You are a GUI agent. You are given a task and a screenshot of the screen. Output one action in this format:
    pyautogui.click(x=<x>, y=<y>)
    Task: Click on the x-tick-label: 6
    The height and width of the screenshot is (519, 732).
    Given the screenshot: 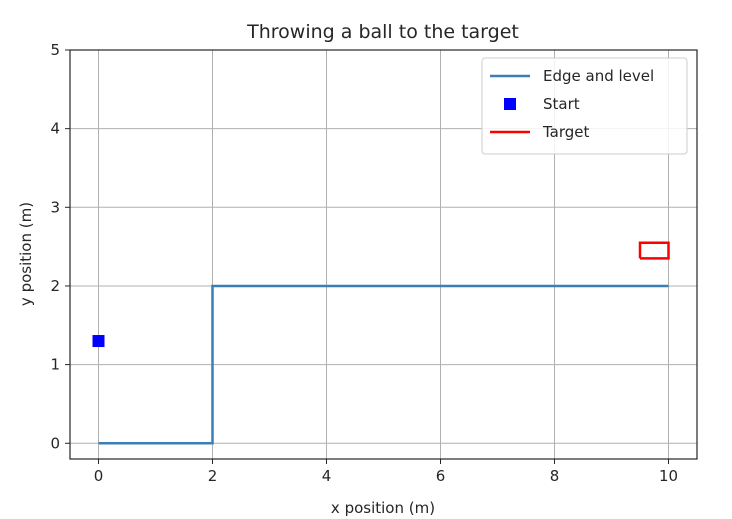 What is the action you would take?
    pyautogui.click(x=441, y=476)
    